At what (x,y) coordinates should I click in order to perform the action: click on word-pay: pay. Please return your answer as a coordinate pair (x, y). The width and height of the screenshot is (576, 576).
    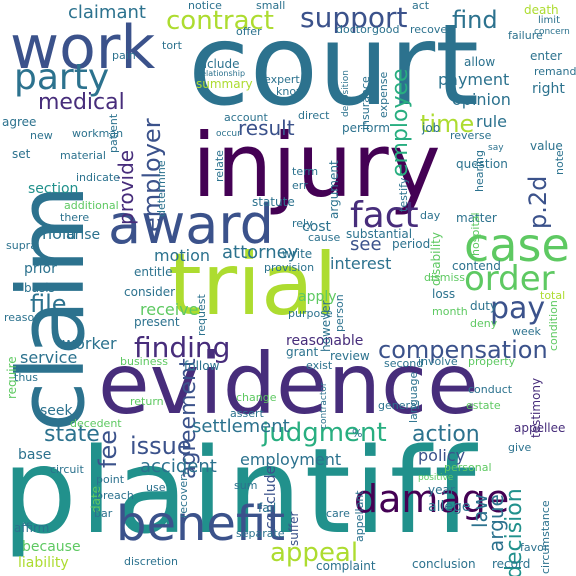
    Looking at the image, I should click on (518, 308).